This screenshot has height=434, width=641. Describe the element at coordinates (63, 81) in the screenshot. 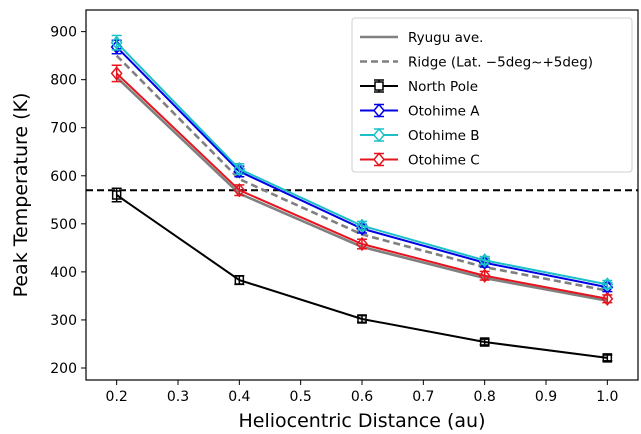

I see `y-tick-label: 800` at that location.